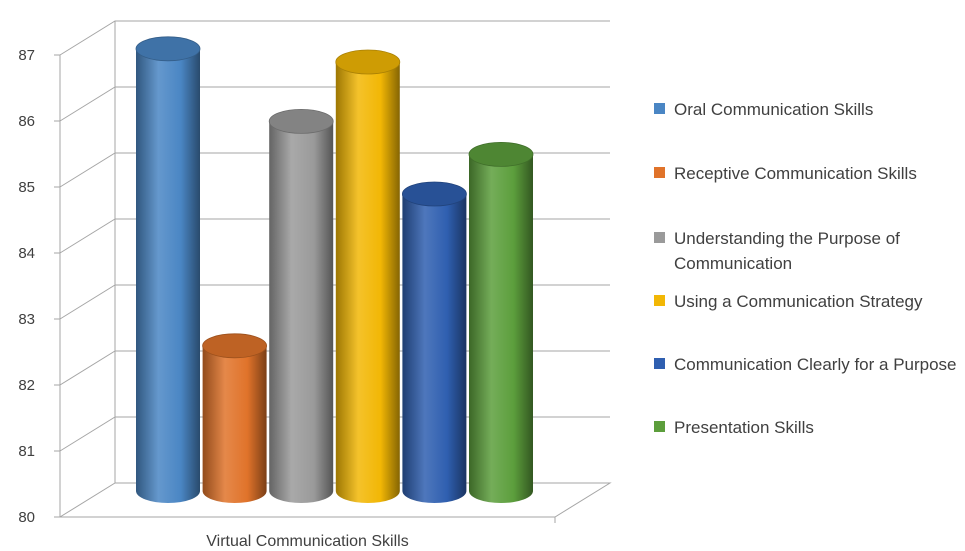 Image resolution: width=965 pixels, height=551 pixels. Describe the element at coordinates (307, 541) in the screenshot. I see `category-label: Virtual Communication Skills` at that location.